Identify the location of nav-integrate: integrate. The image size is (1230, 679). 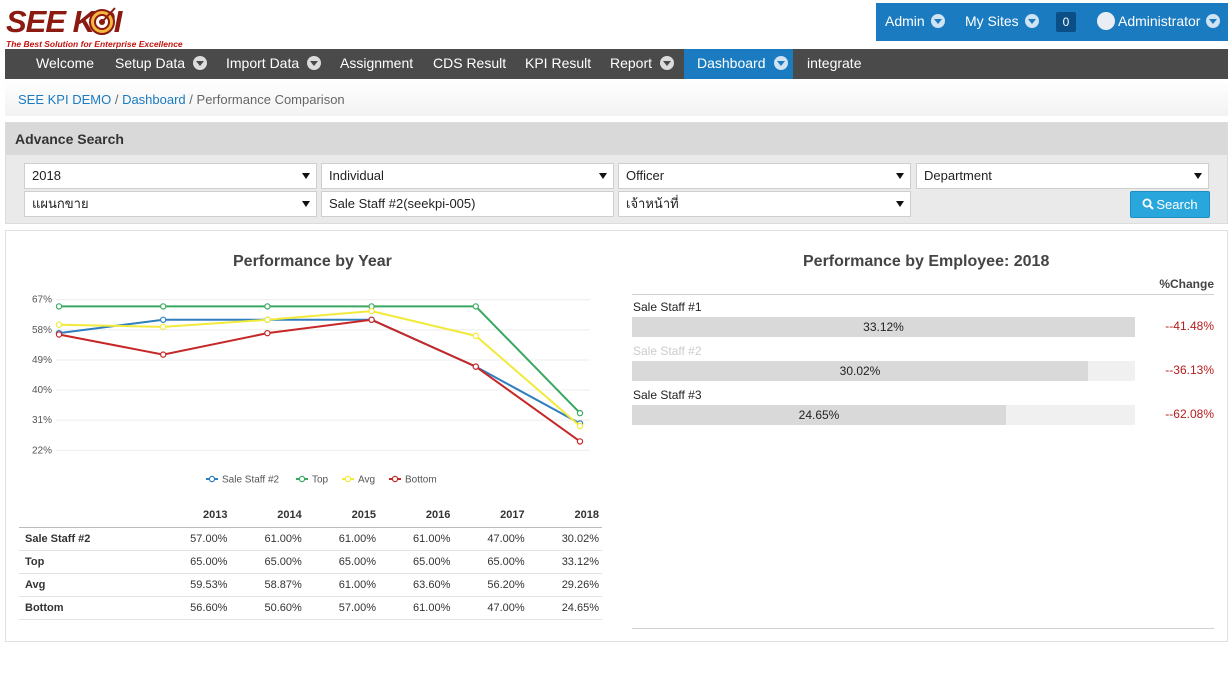
(834, 64).